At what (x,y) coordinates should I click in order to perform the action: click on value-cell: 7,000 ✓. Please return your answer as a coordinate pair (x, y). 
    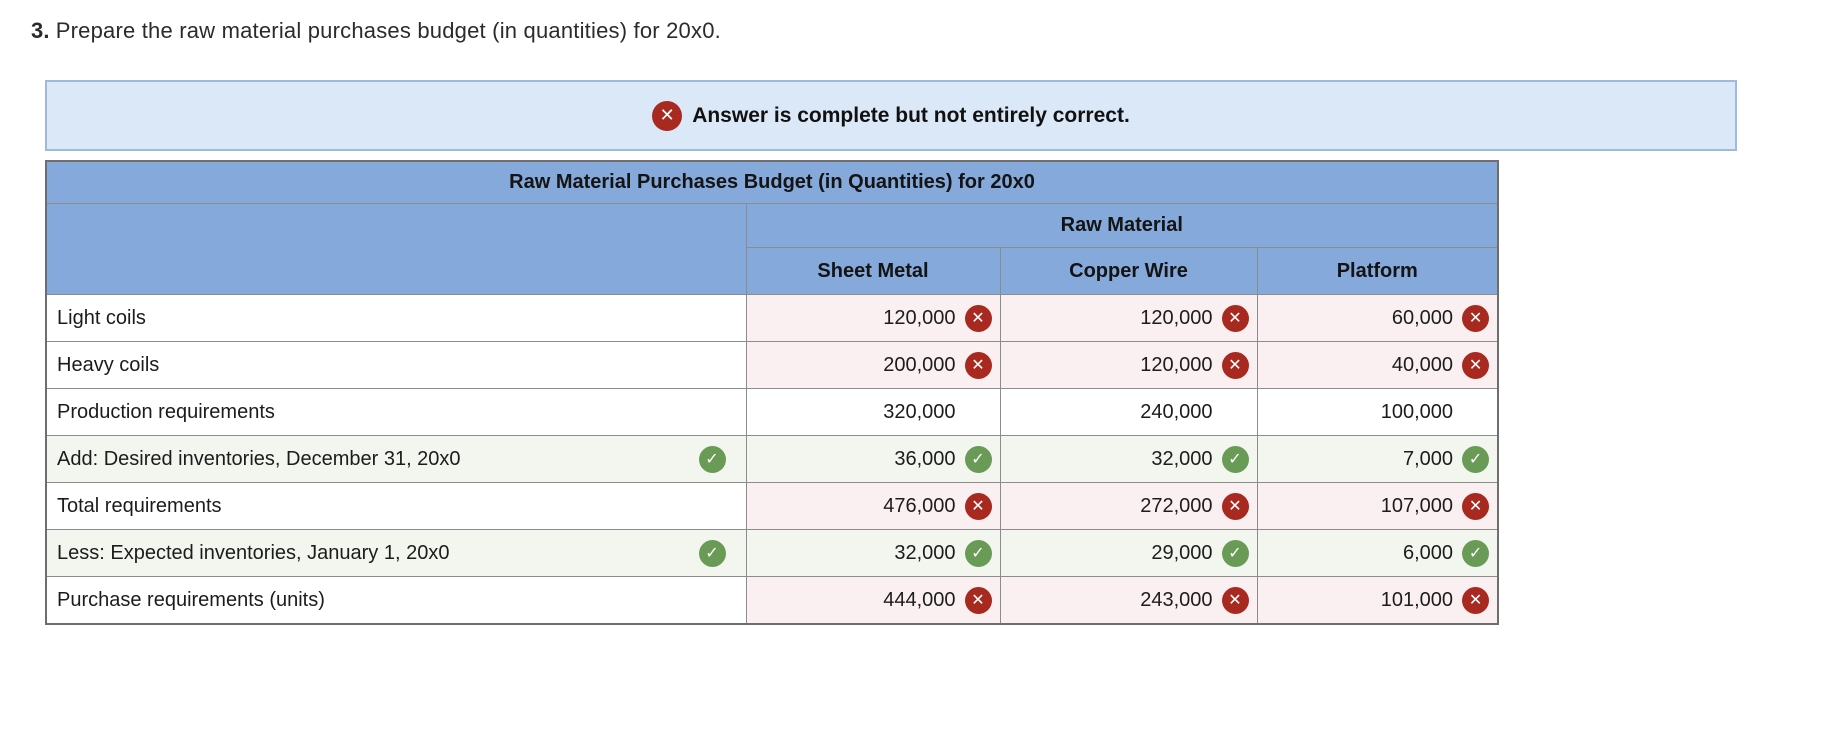
    Looking at the image, I should click on (1377, 459).